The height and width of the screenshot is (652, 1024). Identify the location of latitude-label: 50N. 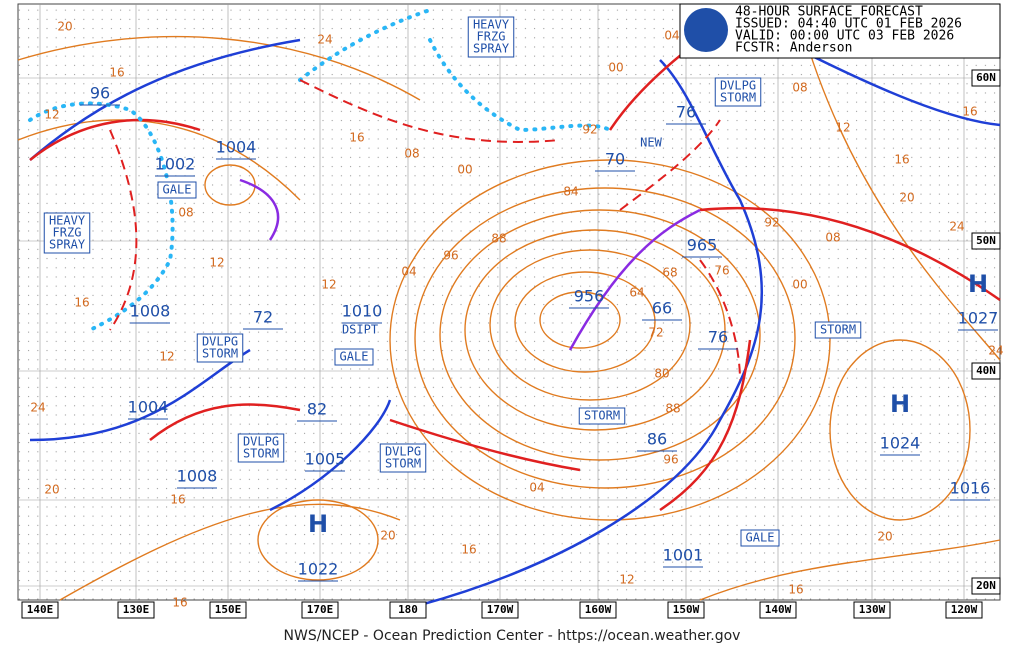
(986, 240).